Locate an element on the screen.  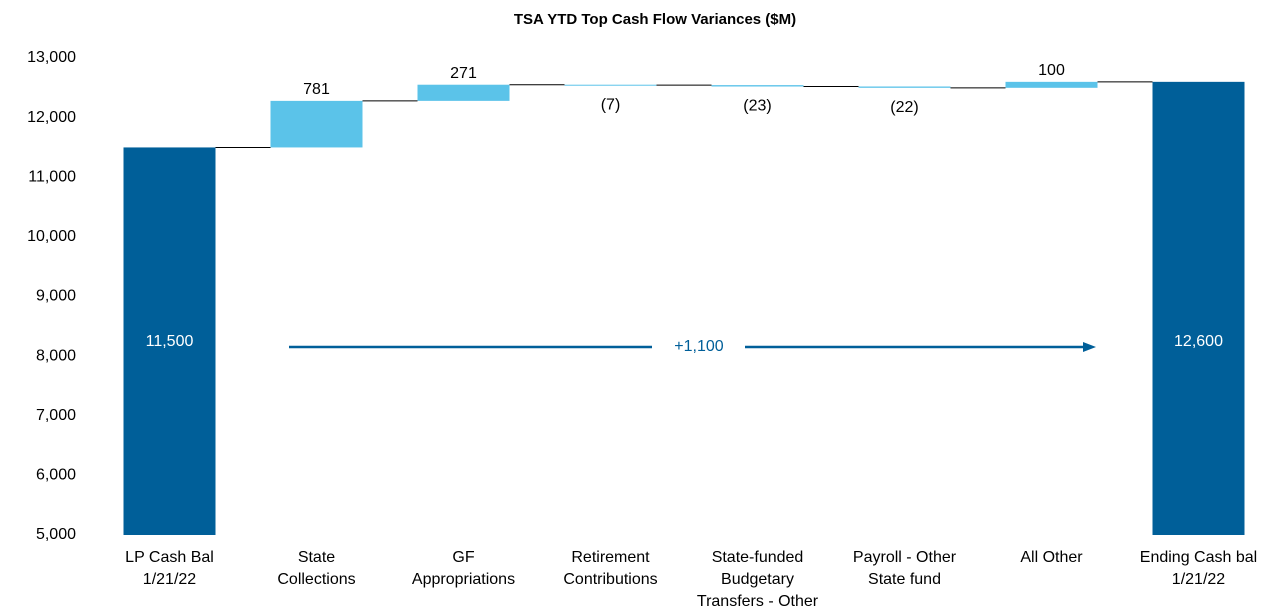
data-label: (7) is located at coordinates (611, 104).